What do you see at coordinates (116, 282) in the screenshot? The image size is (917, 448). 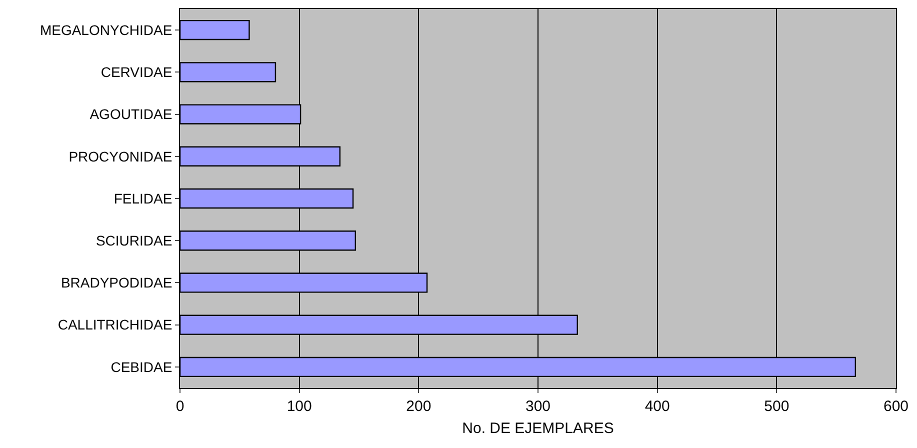 I see `y-tick-label: BRADYPODIDAE` at bounding box center [116, 282].